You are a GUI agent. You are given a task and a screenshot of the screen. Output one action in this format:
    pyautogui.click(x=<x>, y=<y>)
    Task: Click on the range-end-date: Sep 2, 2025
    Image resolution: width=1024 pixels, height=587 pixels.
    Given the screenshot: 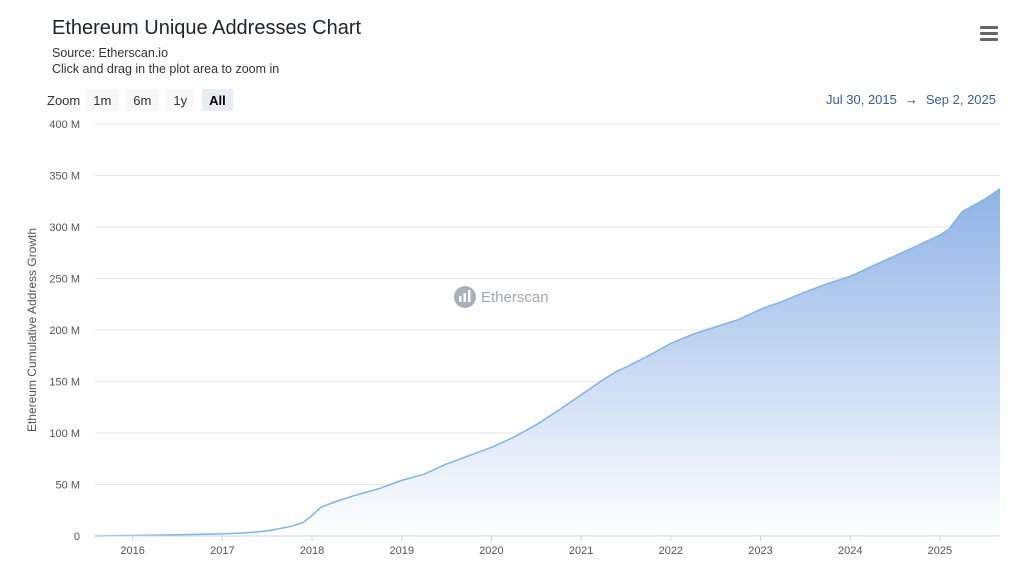 What is the action you would take?
    pyautogui.click(x=960, y=99)
    